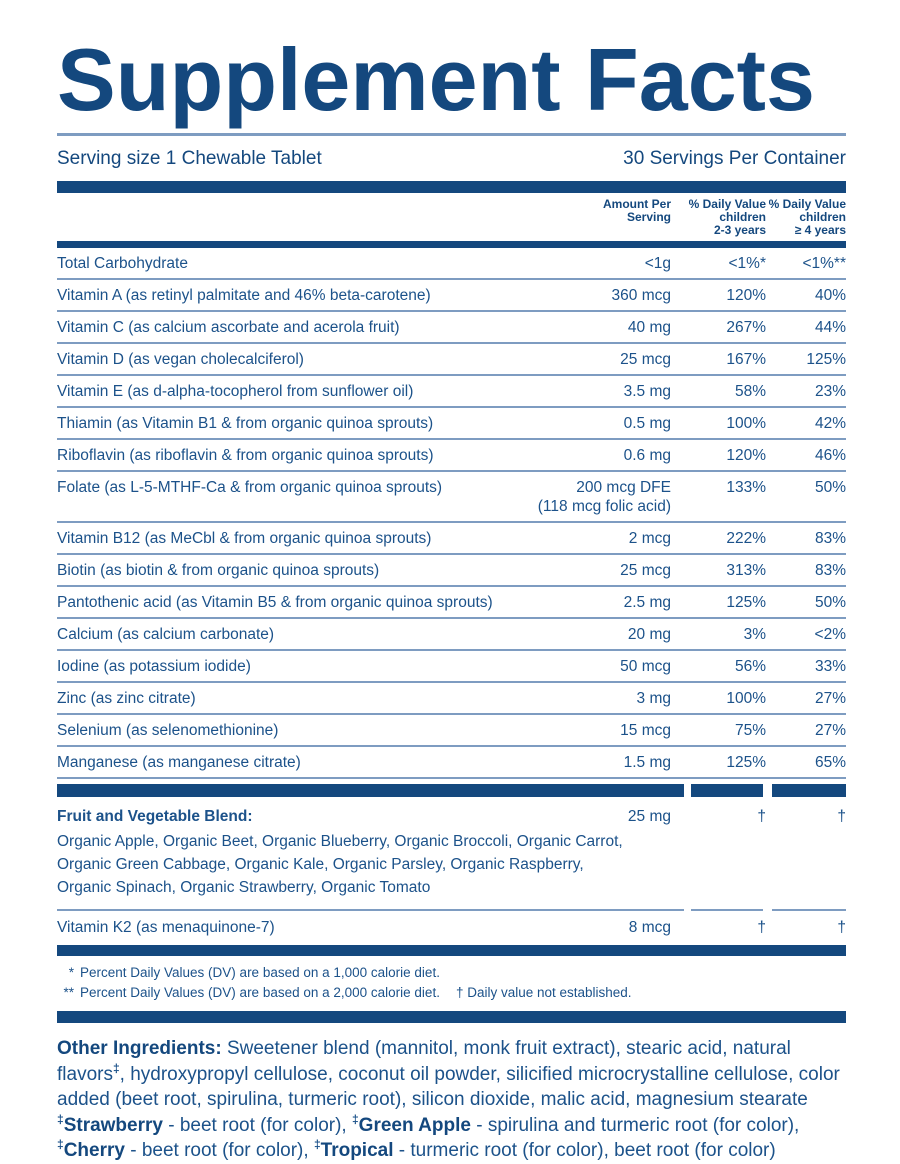 The width and height of the screenshot is (900, 1164). What do you see at coordinates (289, 217) in the screenshot?
I see `column-header-spacer` at bounding box center [289, 217].